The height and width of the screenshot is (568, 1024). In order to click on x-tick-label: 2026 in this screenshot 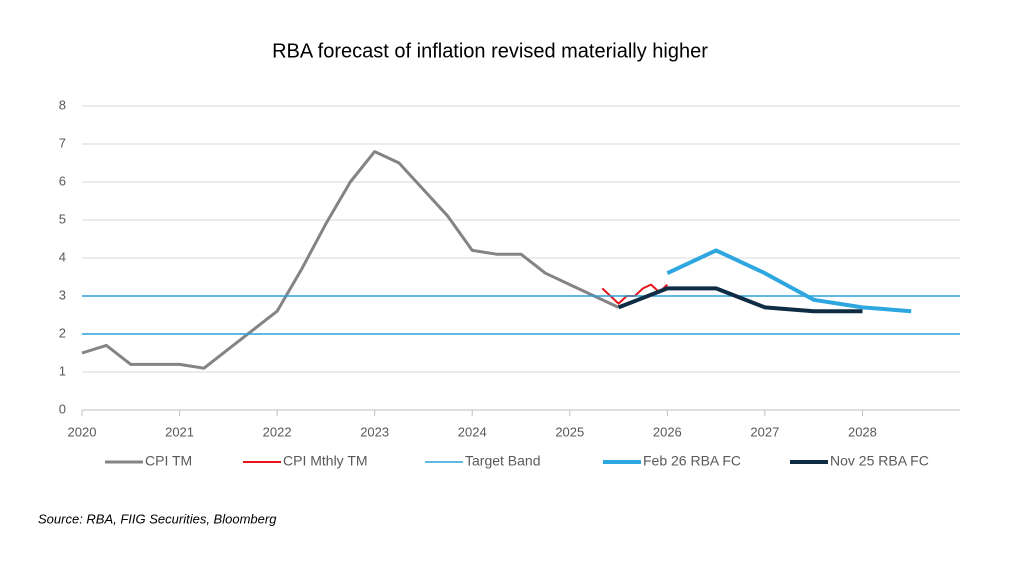, I will do `click(667, 431)`.